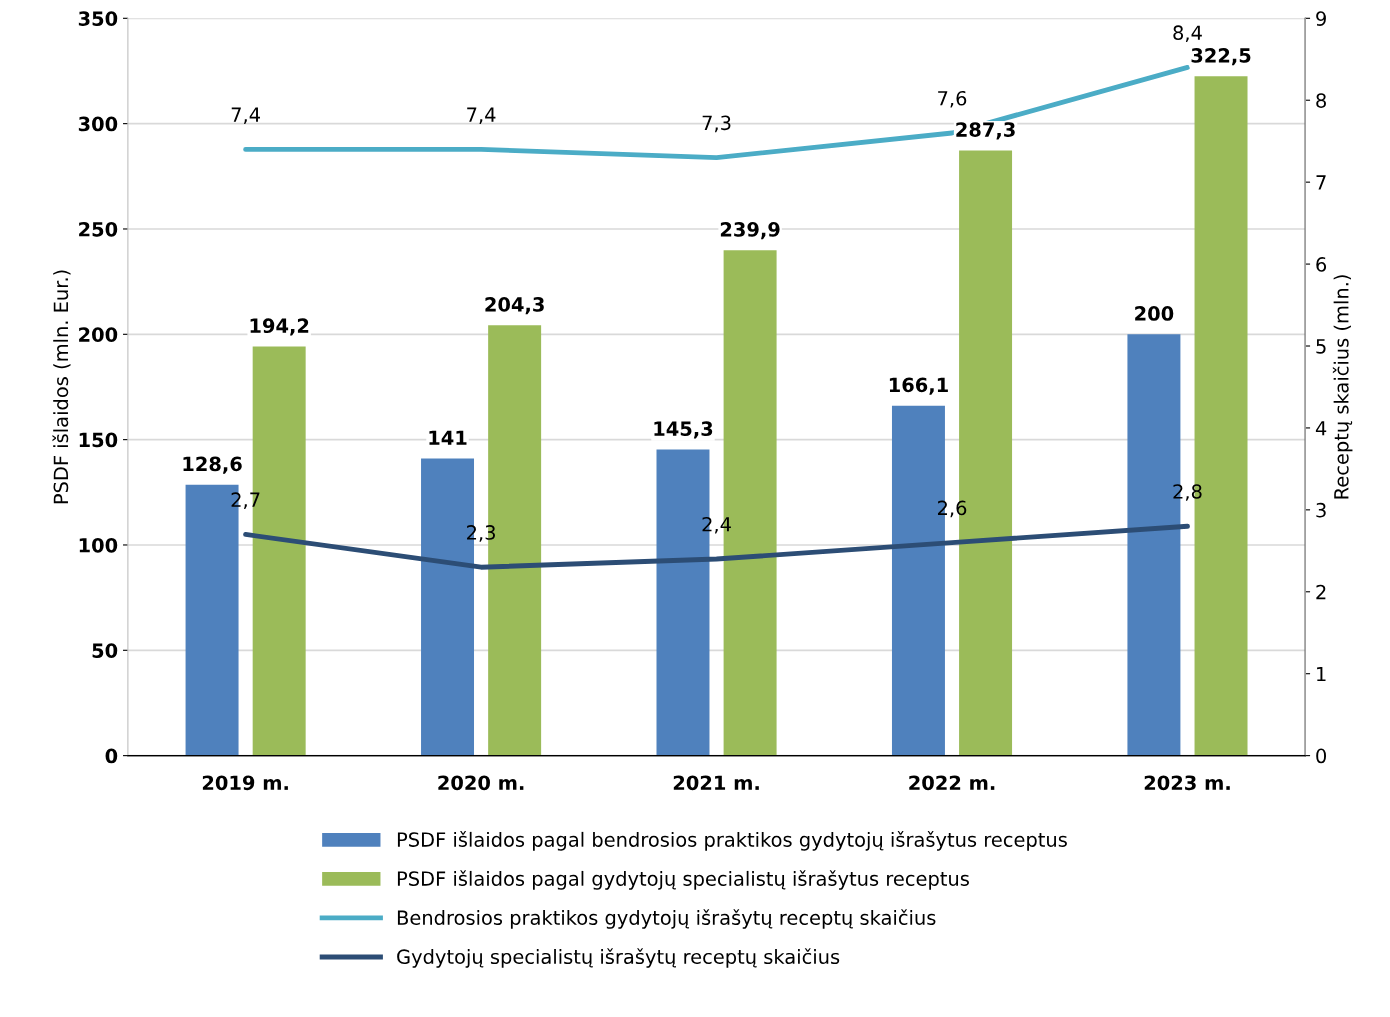 The width and height of the screenshot is (1390, 1017). Describe the element at coordinates (1321, 182) in the screenshot. I see `y2-tick-label: 7` at that location.